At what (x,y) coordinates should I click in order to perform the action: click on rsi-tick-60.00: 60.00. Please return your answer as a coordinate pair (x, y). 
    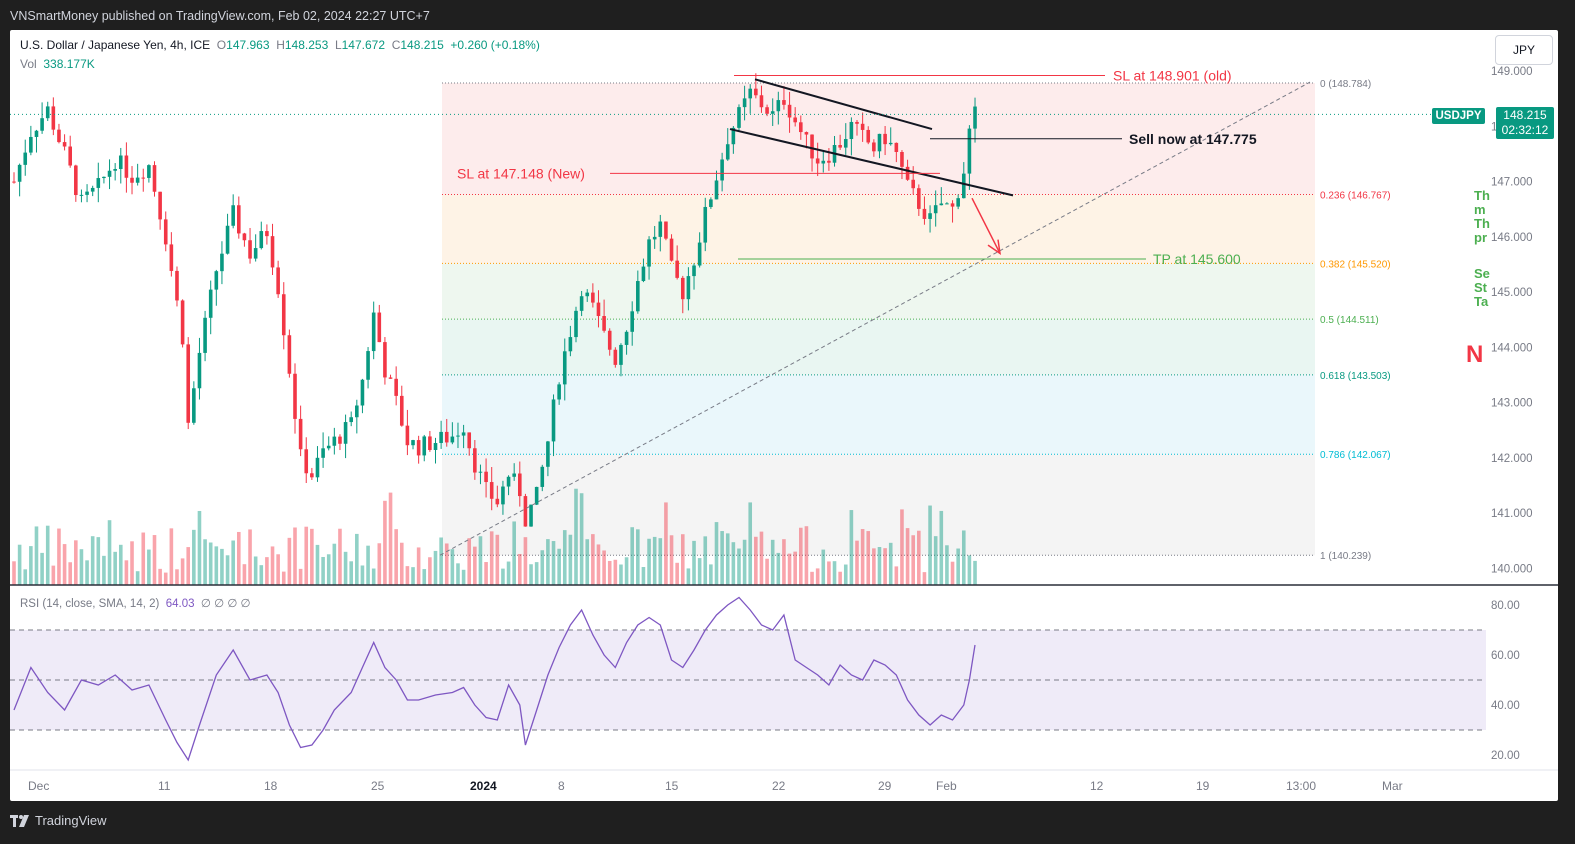
    Looking at the image, I should click on (1505, 656).